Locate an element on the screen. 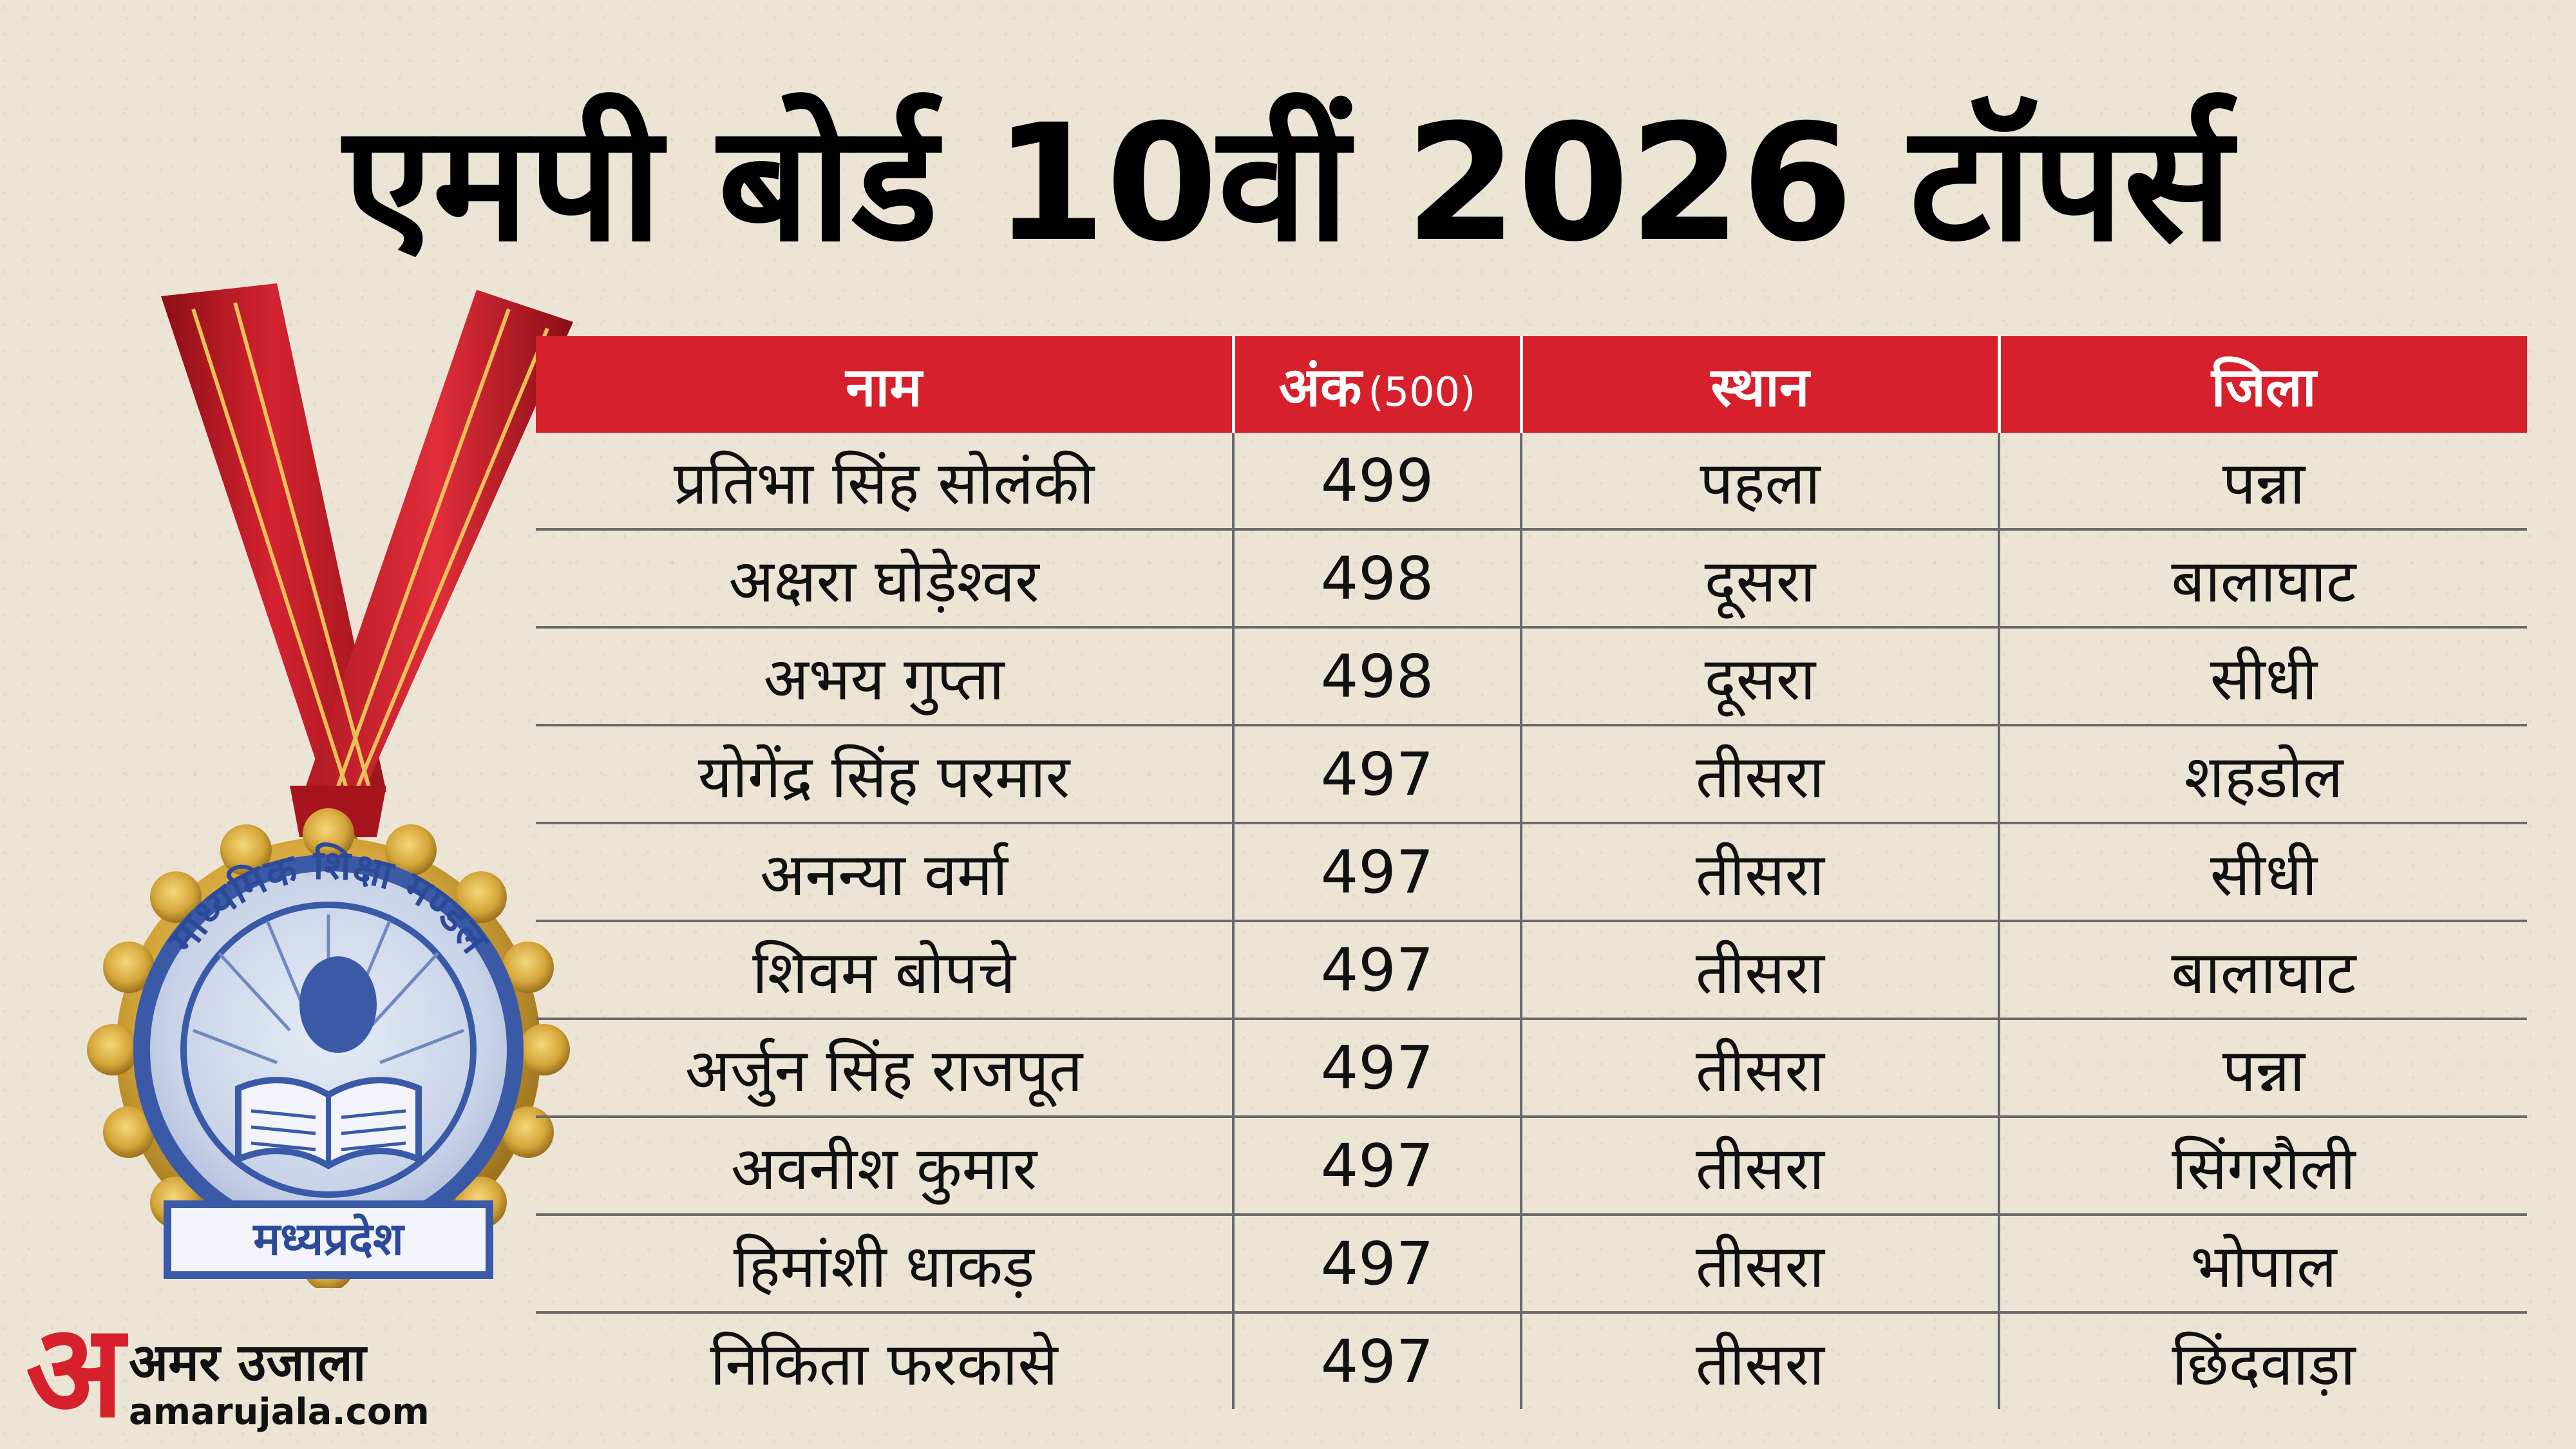 The height and width of the screenshot is (1449, 2576). cell-name: निकिता फरकासे is located at coordinates (884, 1364).